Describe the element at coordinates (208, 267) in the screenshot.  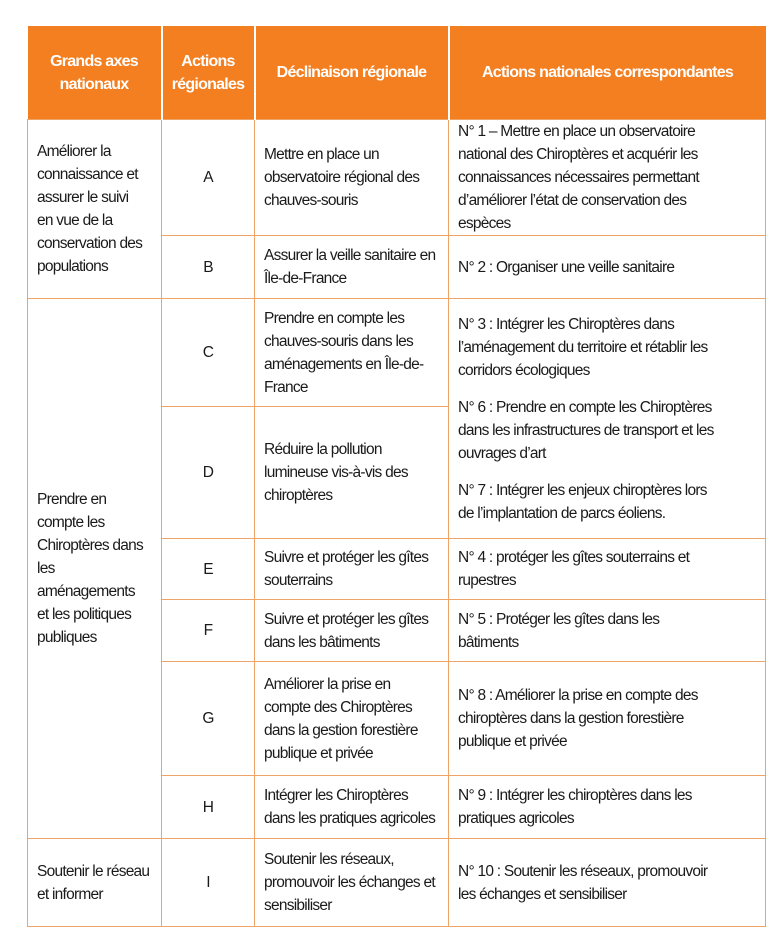
I see `letter-cell: B` at that location.